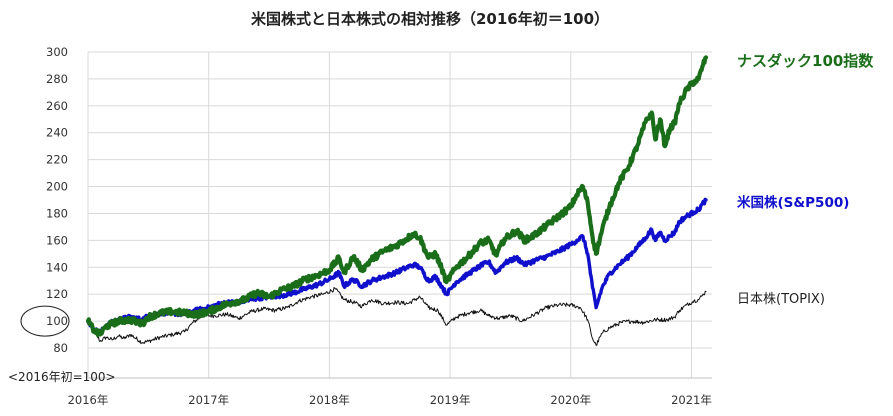  I want to click on y-tick-label: 120, so click(57, 294).